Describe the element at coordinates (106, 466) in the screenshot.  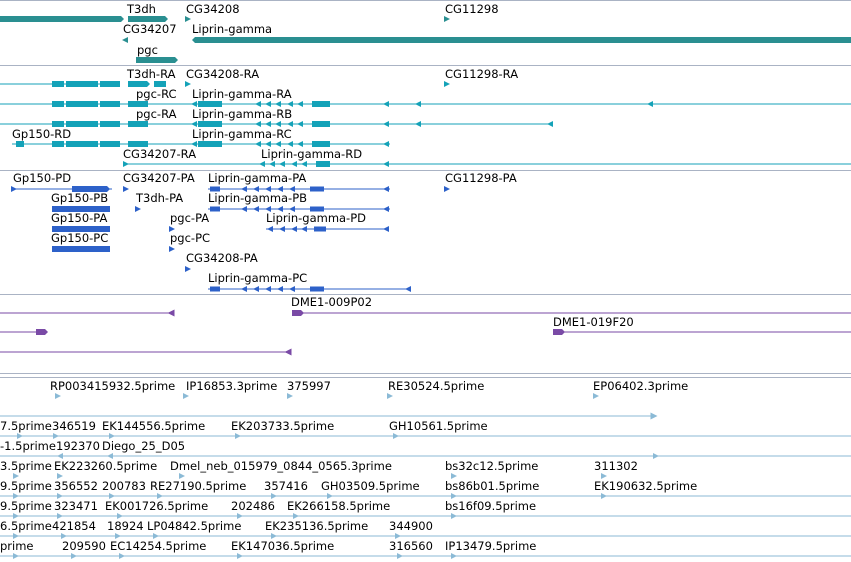
I see `feature-label-e-ek223260: EK223260.5prime` at that location.